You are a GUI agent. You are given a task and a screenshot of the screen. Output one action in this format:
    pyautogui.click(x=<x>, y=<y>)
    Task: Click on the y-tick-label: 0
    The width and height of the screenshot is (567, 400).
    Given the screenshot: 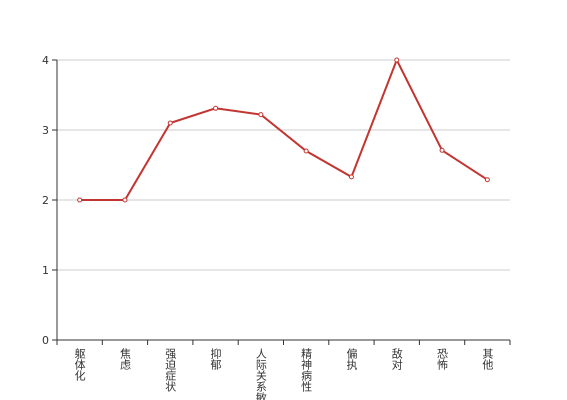 What is the action you would take?
    pyautogui.click(x=45, y=340)
    